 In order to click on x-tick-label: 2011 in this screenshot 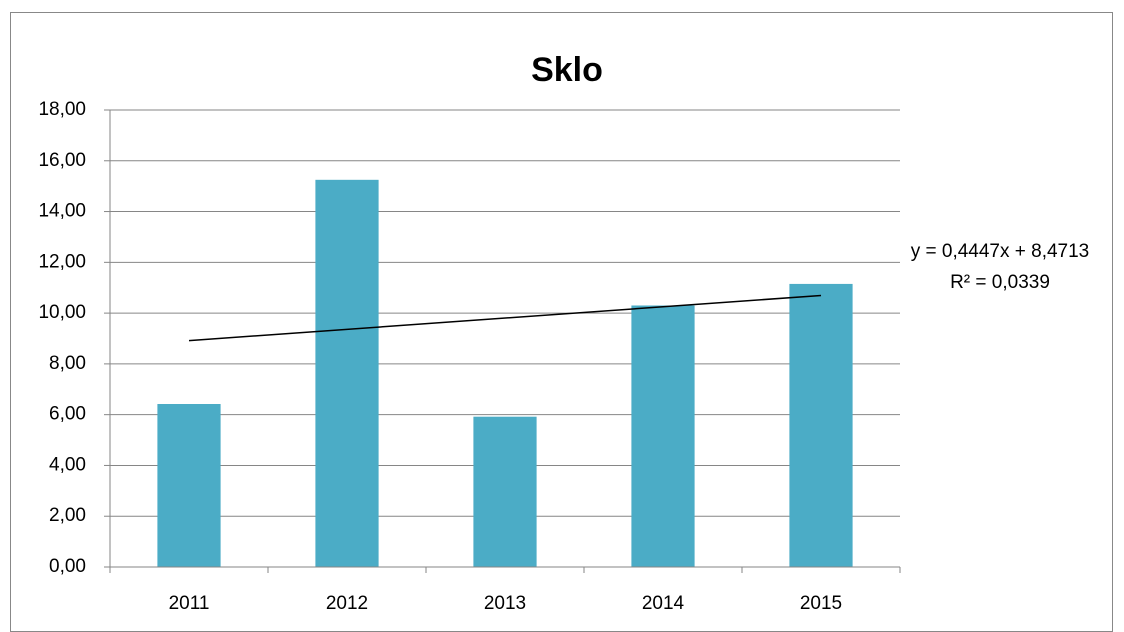, I will do `click(189, 603)`.